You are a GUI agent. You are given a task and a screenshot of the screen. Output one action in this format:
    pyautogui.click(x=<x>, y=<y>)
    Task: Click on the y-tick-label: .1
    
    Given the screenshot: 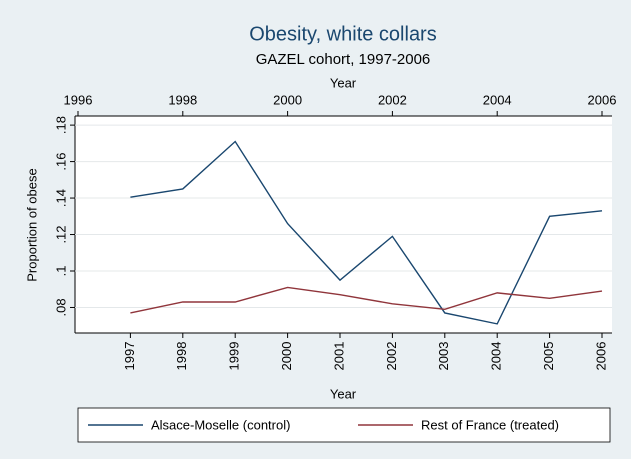 What is the action you would take?
    pyautogui.click(x=60, y=271)
    